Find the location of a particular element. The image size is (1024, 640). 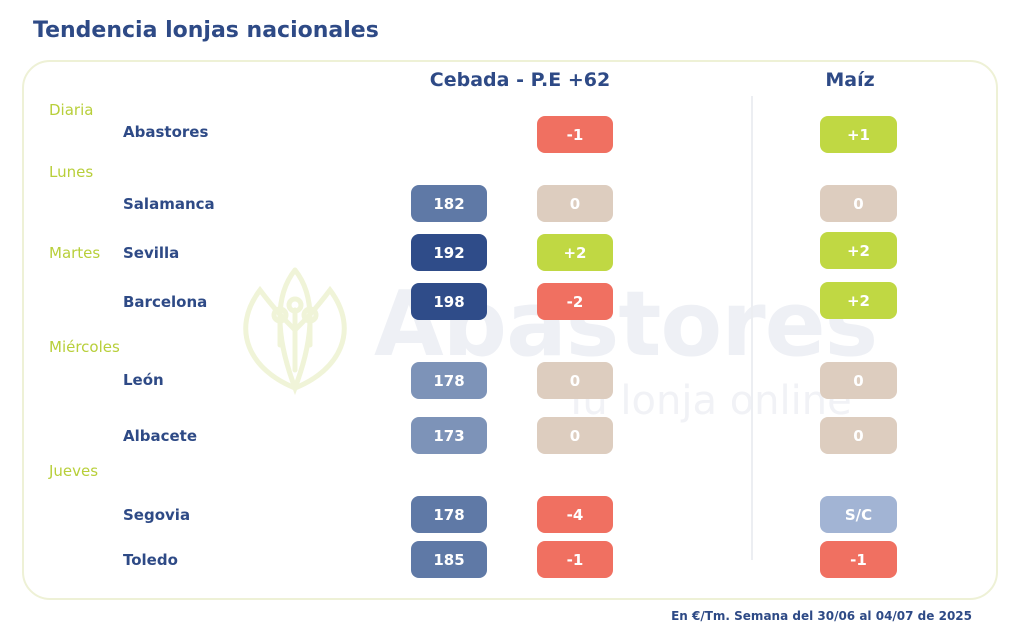

price-pill: 173 is located at coordinates (449, 435).